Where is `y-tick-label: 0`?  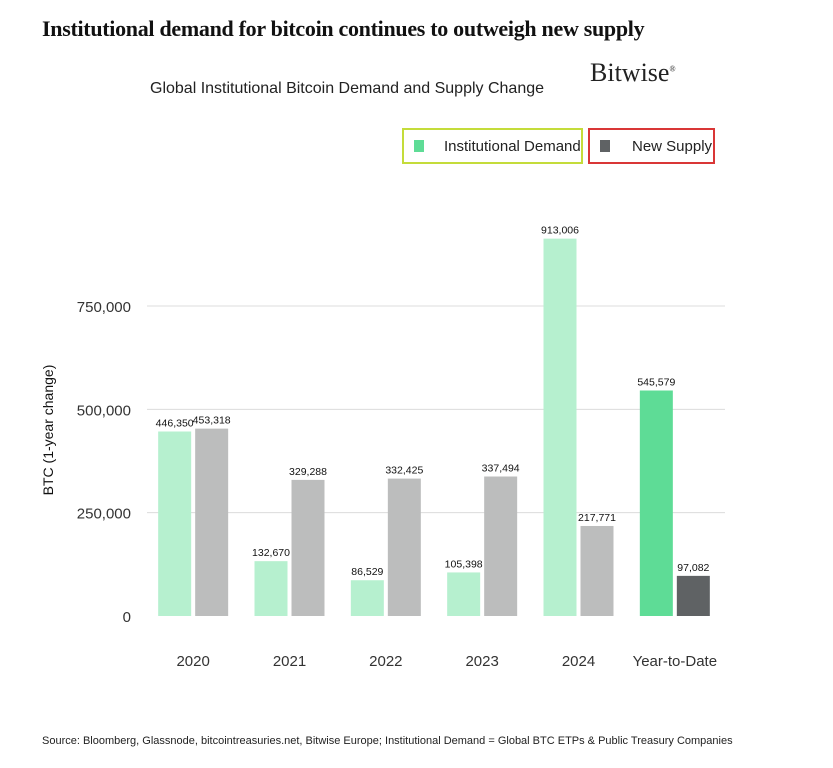 y-tick-label: 0 is located at coordinates (127, 617).